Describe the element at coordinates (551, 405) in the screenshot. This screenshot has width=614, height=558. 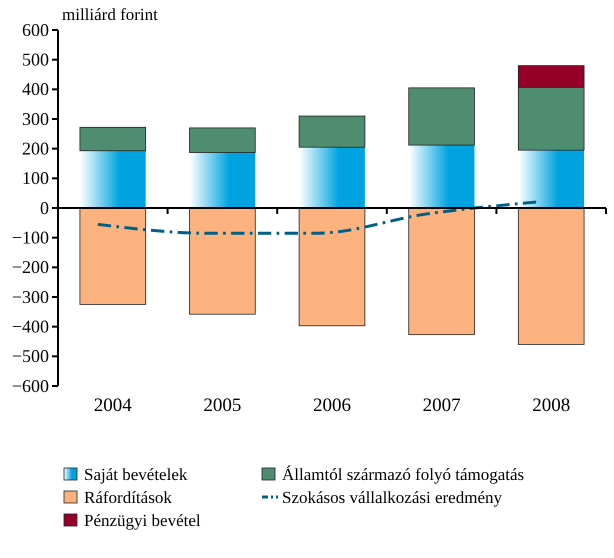
I see `x-tick-label: 2008` at that location.